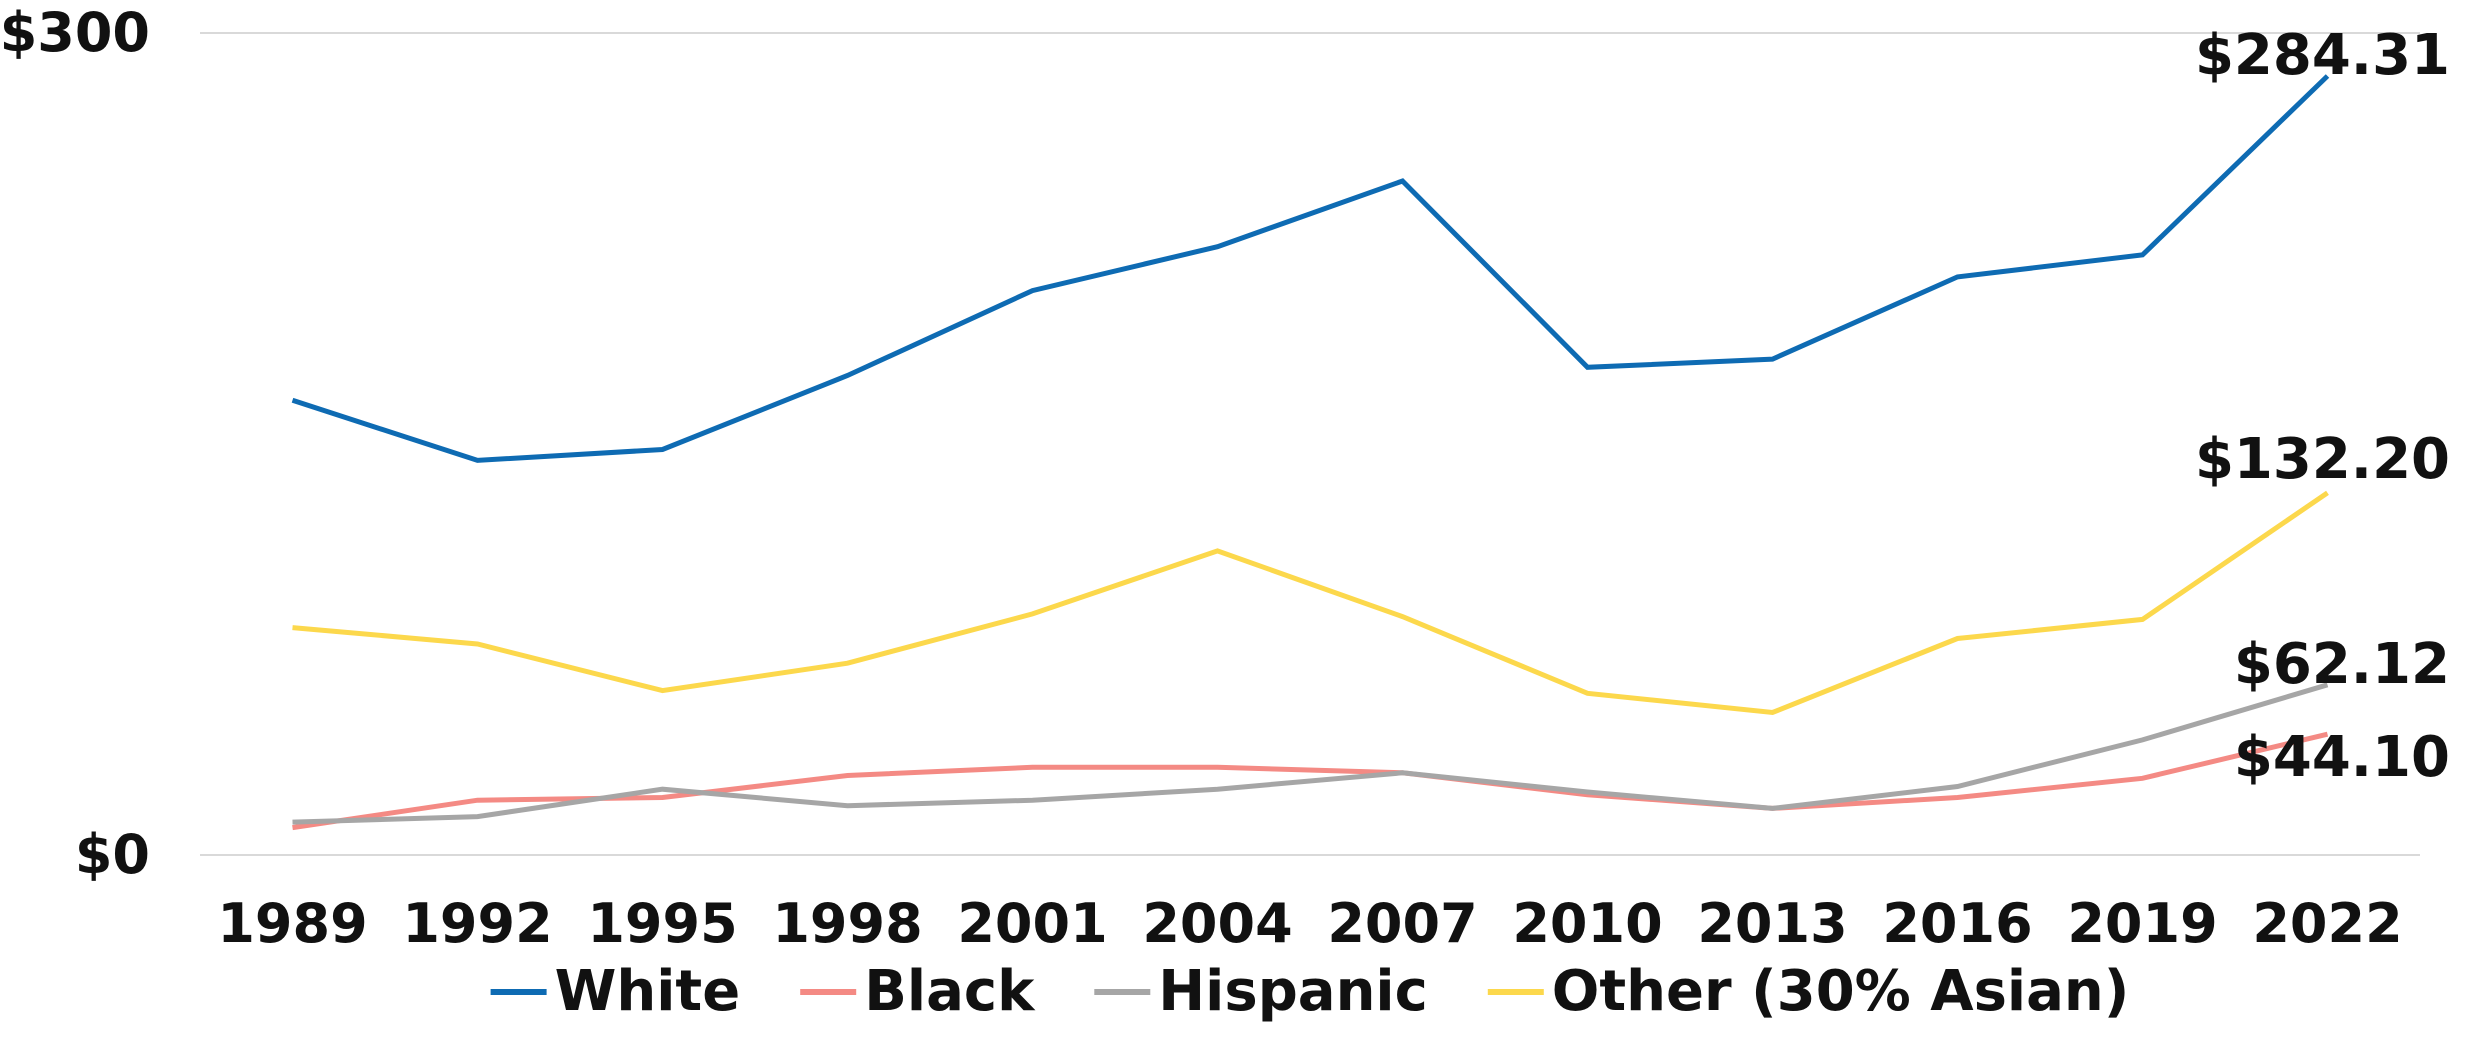 The width and height of the screenshot is (2465, 1037). I want to click on end-value-label: $44.10, so click(2342, 757).